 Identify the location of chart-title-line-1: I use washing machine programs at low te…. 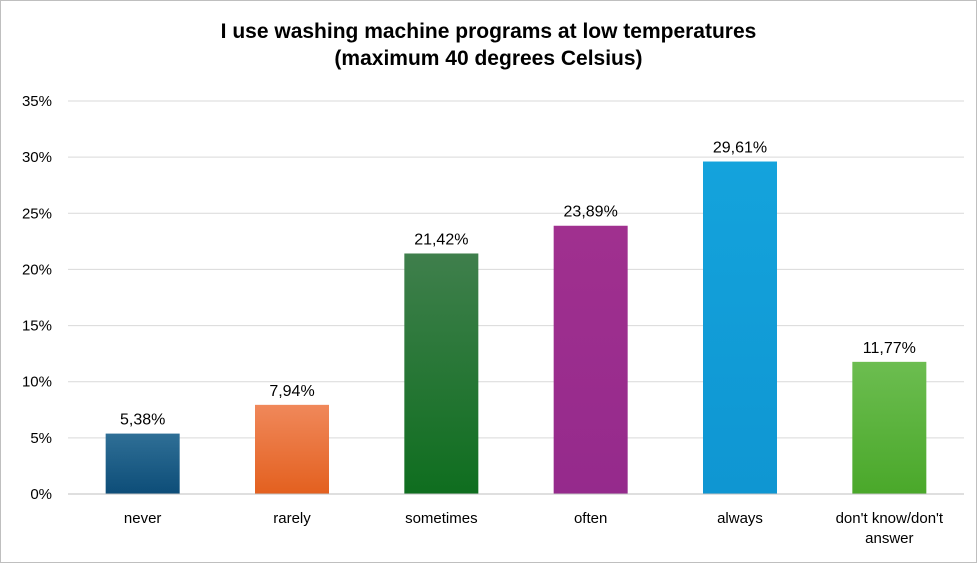
(488, 31).